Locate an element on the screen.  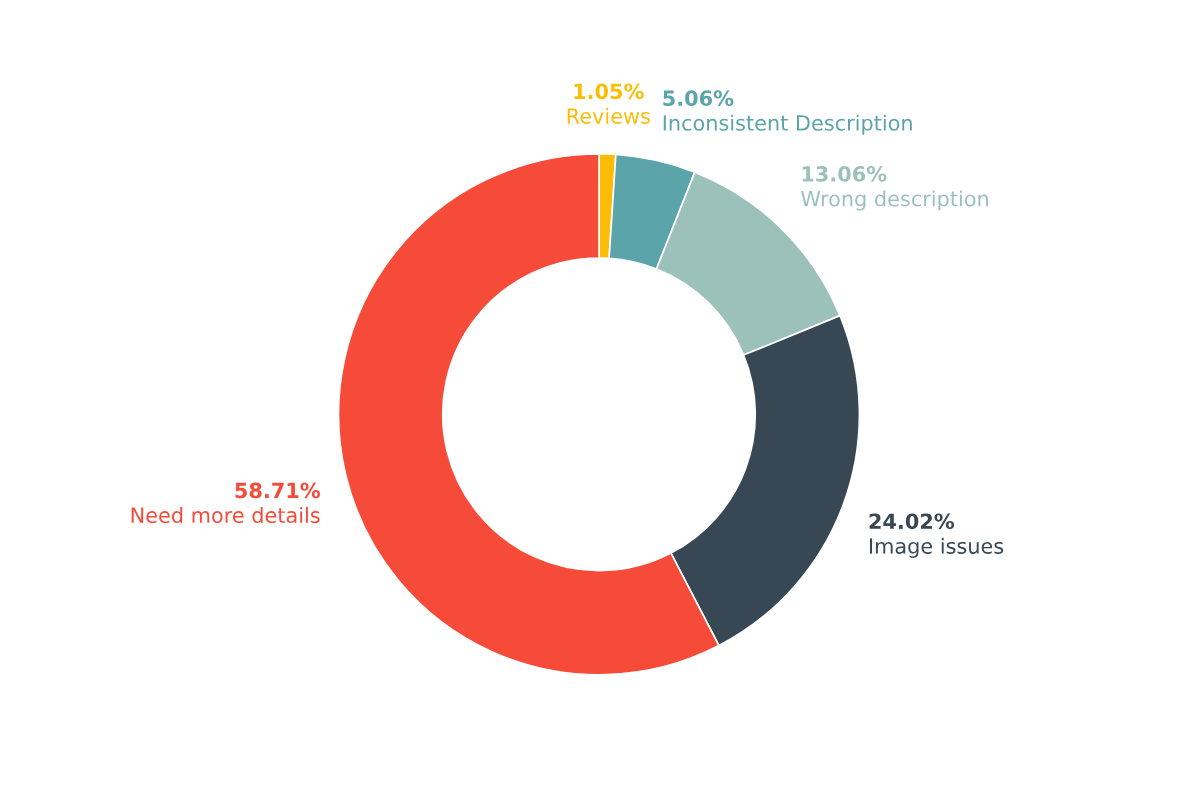
slice-label: Inconsistent Description is located at coordinates (787, 124).